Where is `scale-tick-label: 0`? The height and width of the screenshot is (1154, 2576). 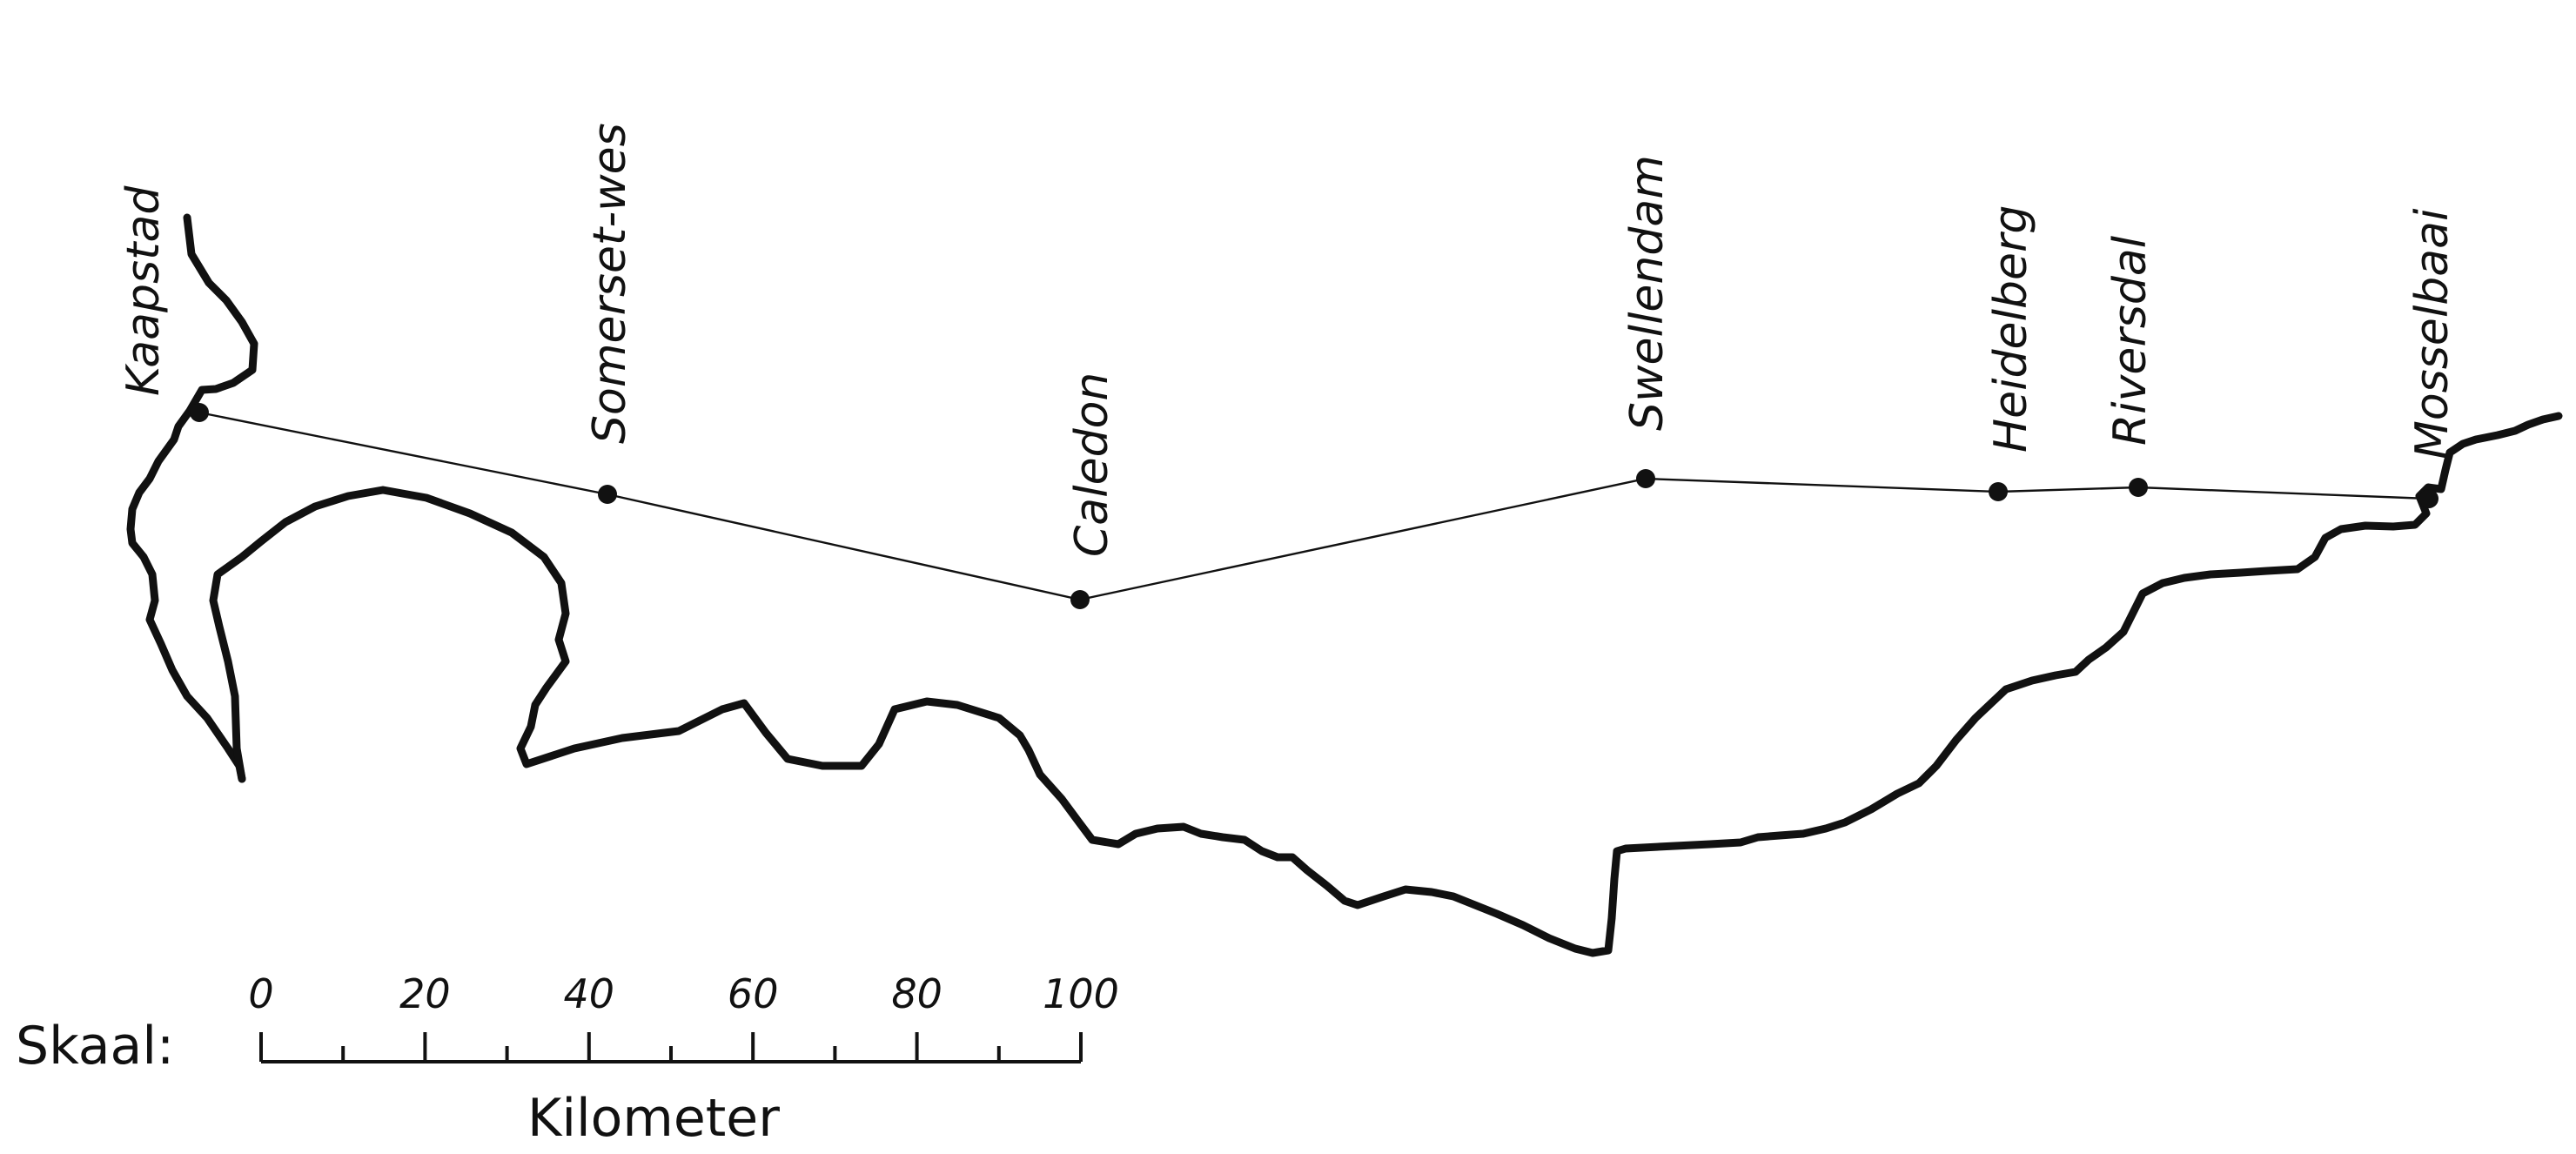 scale-tick-label: 0 is located at coordinates (260, 994).